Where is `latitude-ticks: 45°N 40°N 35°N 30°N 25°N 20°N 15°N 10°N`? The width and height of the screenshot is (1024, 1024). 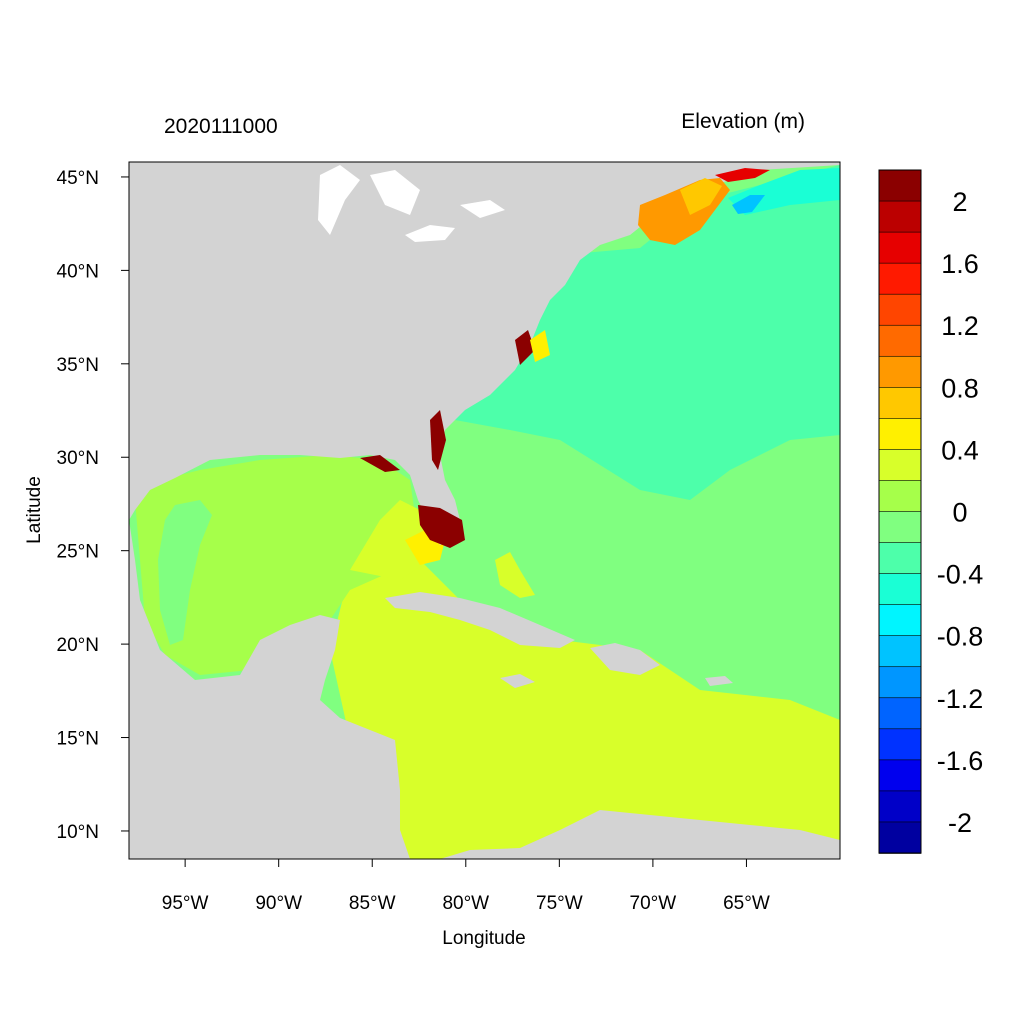
latitude-ticks: 45°N 40°N 35°N 30°N 25°N 20°N 15°N 10°N is located at coordinates (93, 505).